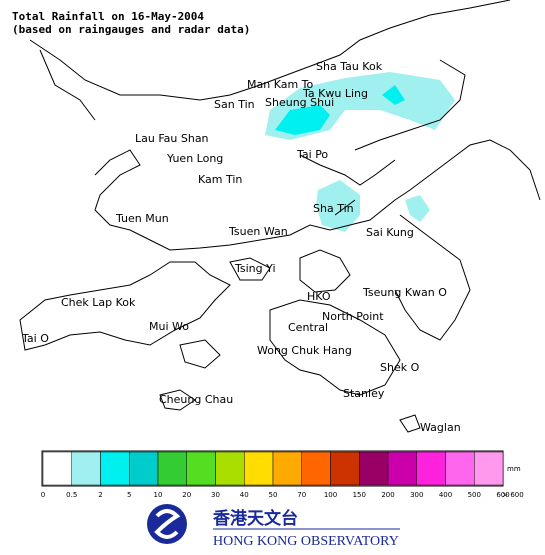 Image resolution: width=545 pixels, height=555 pixels. Describe the element at coordinates (35, 338) in the screenshot. I see `place-label: Tai O` at that location.